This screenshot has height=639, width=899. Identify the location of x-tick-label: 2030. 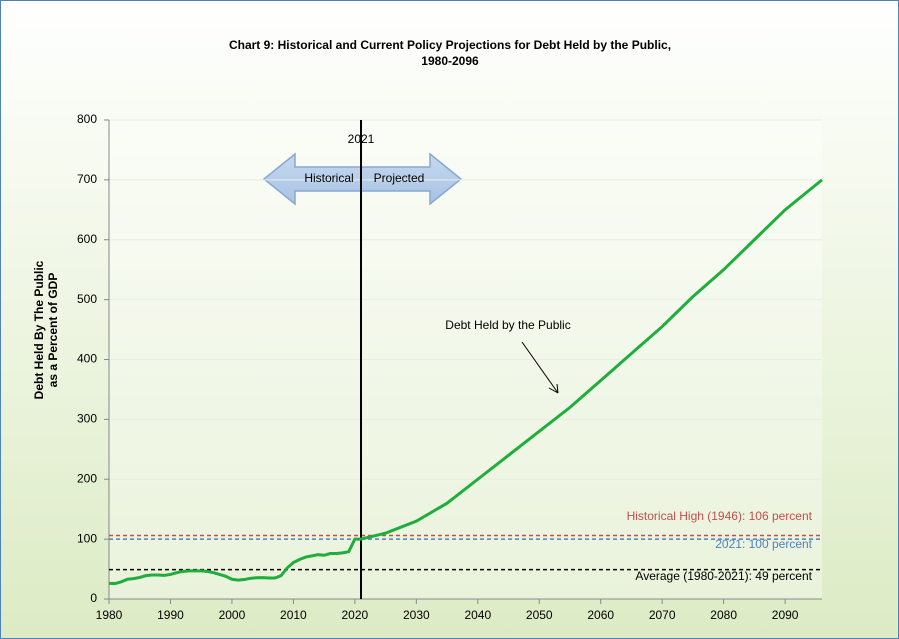
(416, 615).